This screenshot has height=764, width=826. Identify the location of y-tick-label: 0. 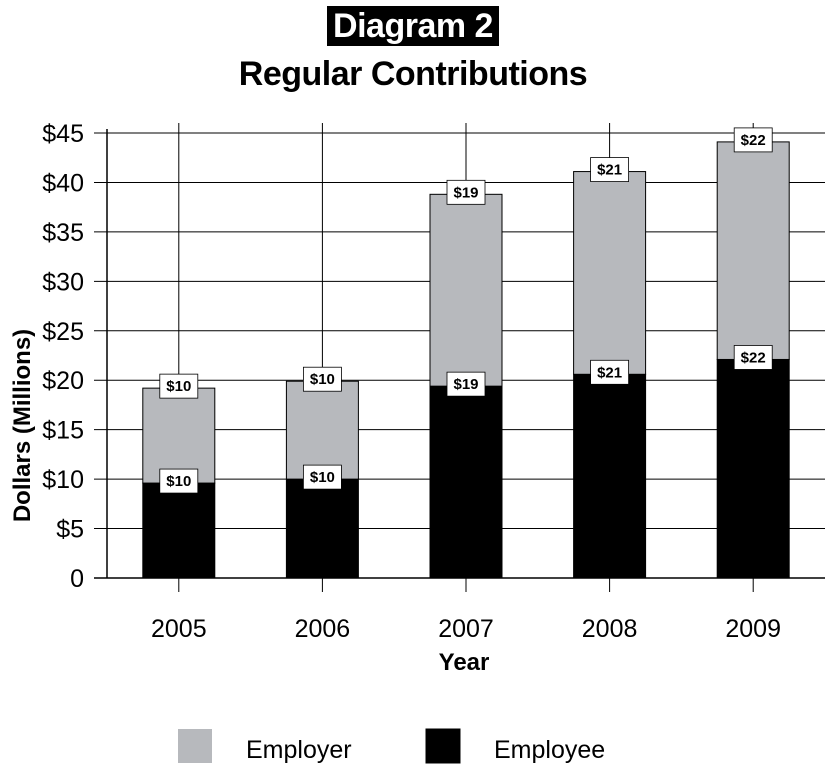
(77, 579).